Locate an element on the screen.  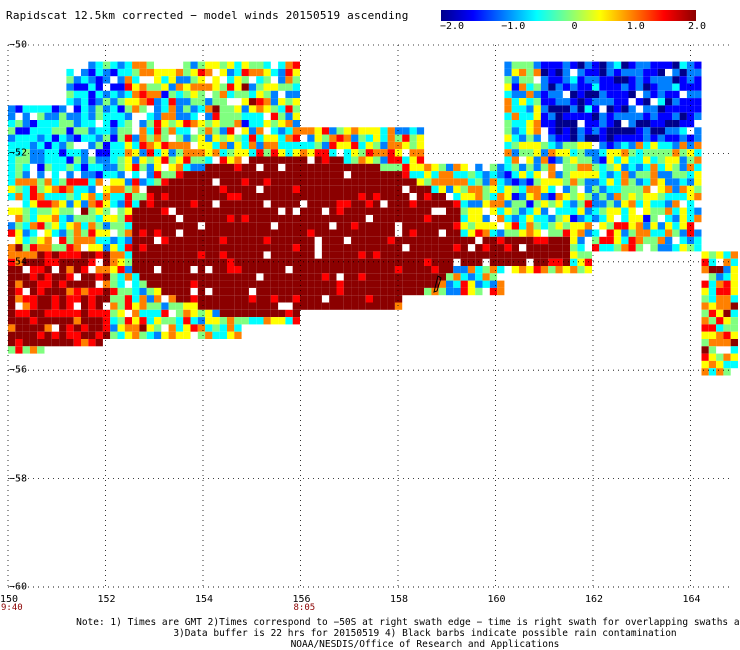
colorbar-gradient is located at coordinates (568, 15).